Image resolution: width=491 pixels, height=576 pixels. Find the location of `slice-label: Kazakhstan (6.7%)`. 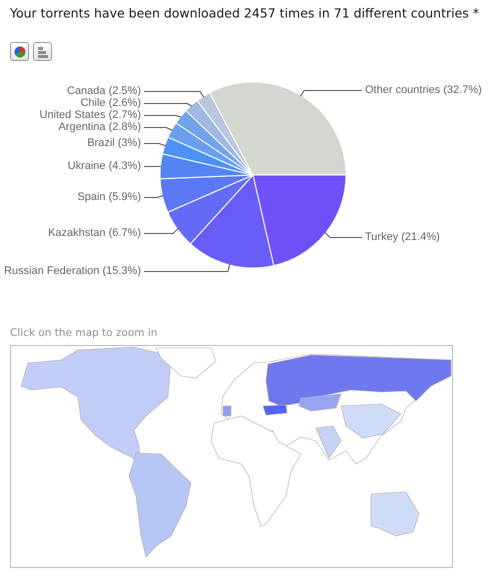

slice-label: Kazakhstan (6.7%) is located at coordinates (94, 233).